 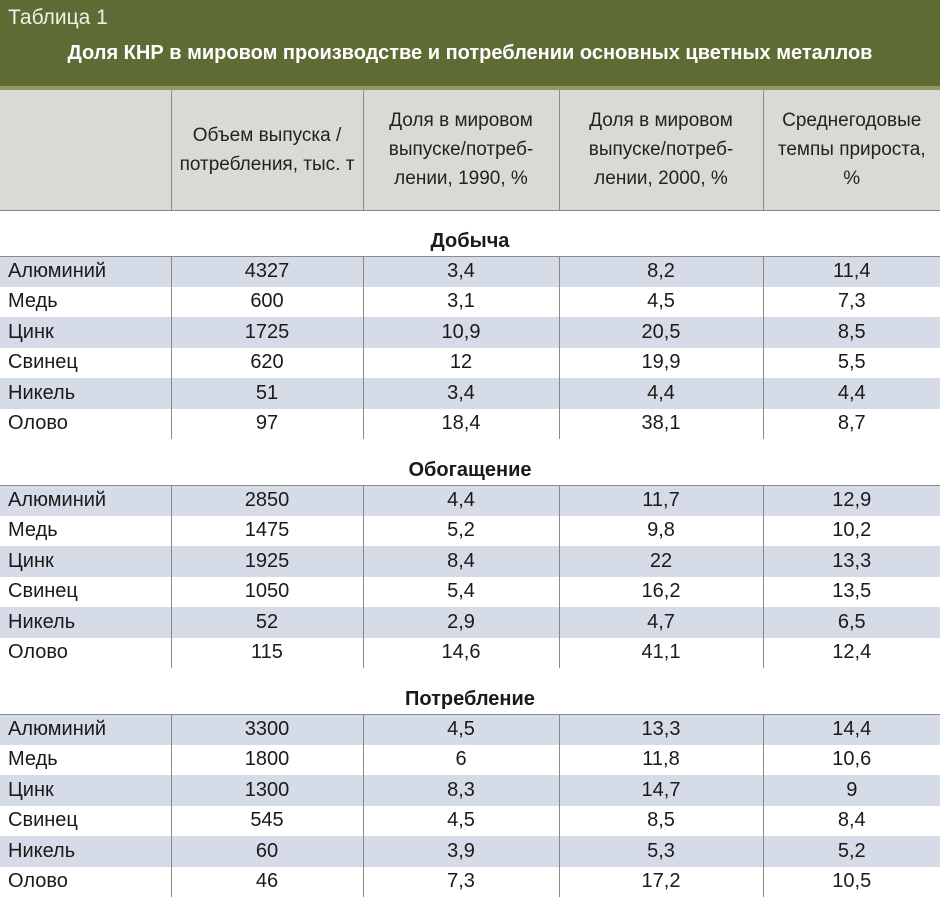 What do you see at coordinates (267, 760) in the screenshot?
I see `cell-volume: 1800` at bounding box center [267, 760].